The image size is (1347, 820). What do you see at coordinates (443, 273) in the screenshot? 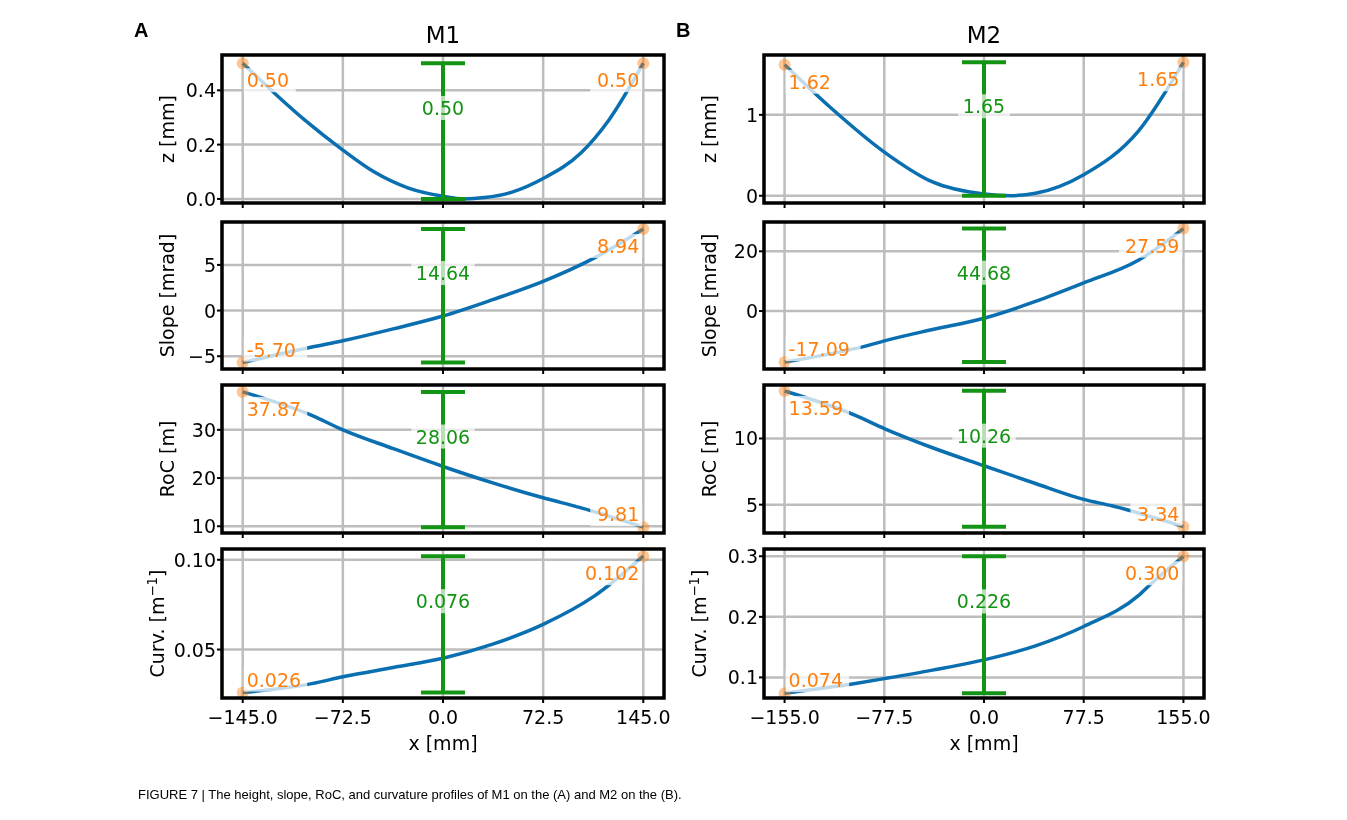
I see `data-label: 14.64` at bounding box center [443, 273].